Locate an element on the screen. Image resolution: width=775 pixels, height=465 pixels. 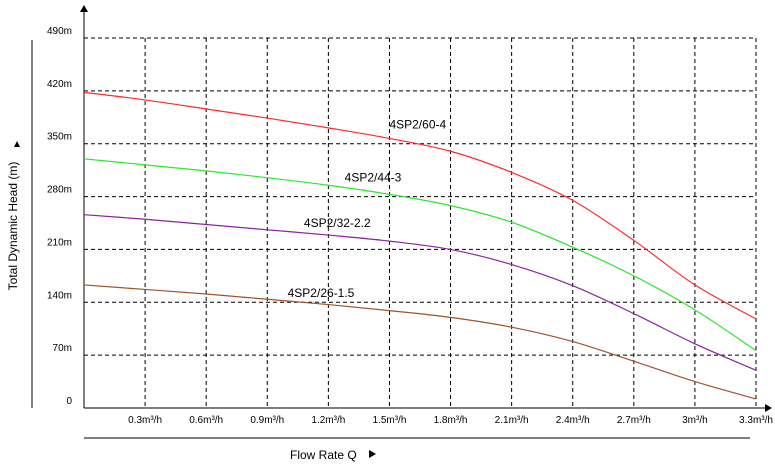
x-tick-label: 2.1m³/h is located at coordinates (512, 420).